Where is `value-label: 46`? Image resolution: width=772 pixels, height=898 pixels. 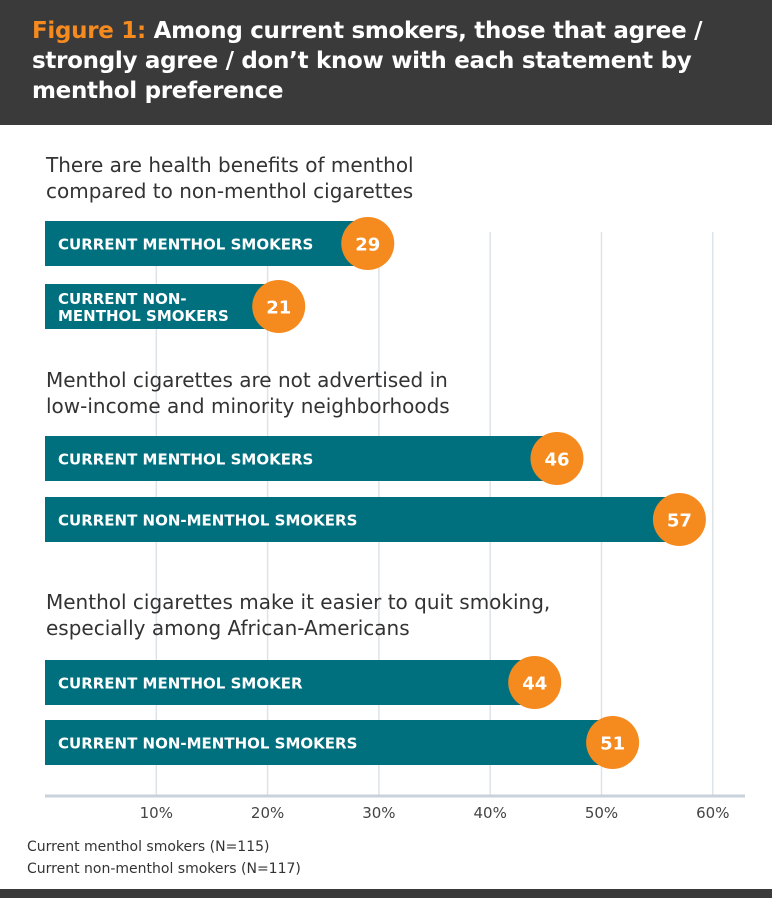
value-label: 46 is located at coordinates (556, 460).